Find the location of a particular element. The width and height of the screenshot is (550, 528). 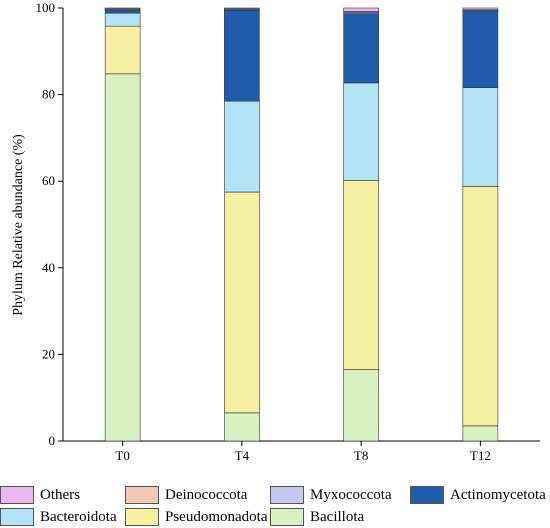

legend-label: Bacteroidota is located at coordinates (78, 517).